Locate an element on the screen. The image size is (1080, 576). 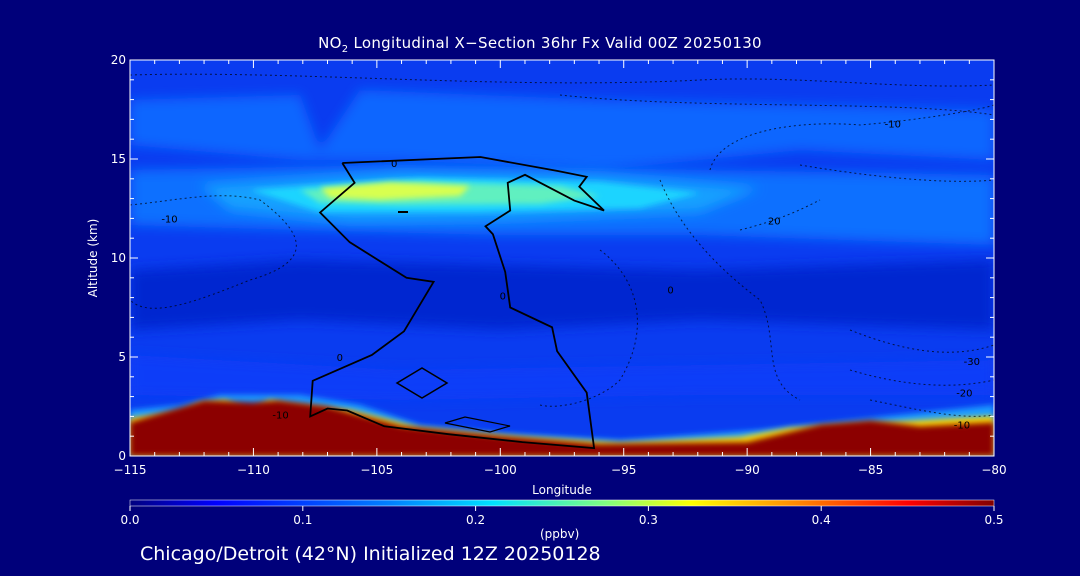
y-tick-label: 0 is located at coordinates (122, 456).